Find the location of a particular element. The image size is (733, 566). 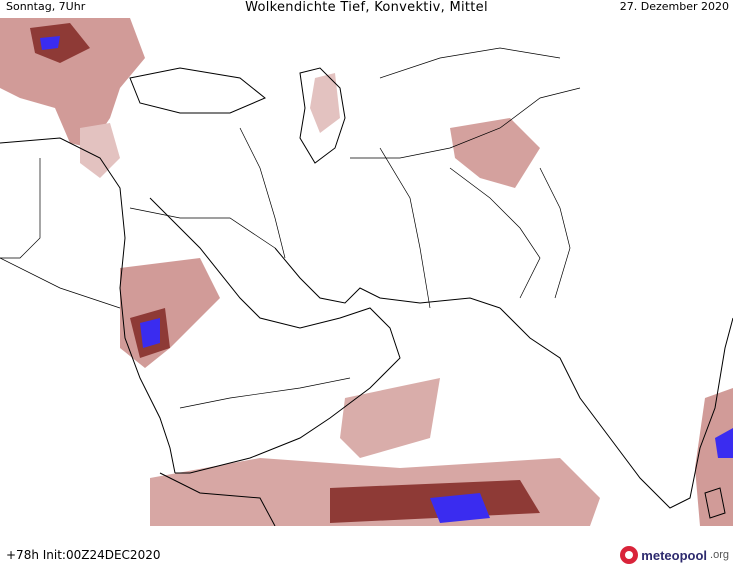

border-iran-afghanistan is located at coordinates (405, 228).